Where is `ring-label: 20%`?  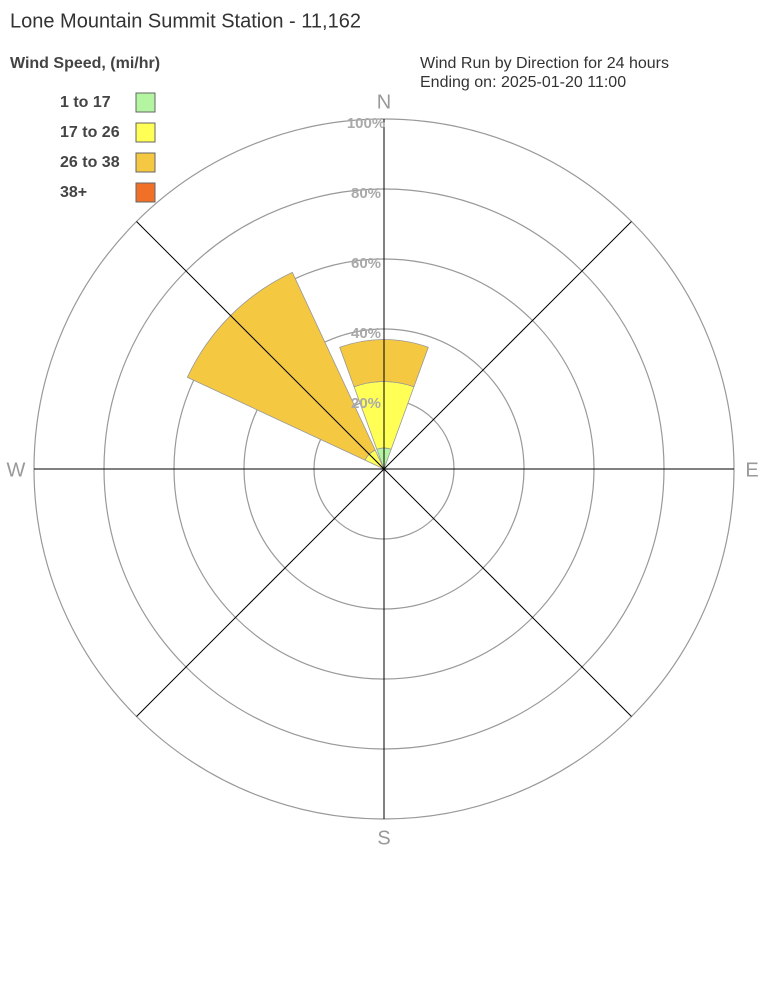 ring-label: 20% is located at coordinates (366, 403).